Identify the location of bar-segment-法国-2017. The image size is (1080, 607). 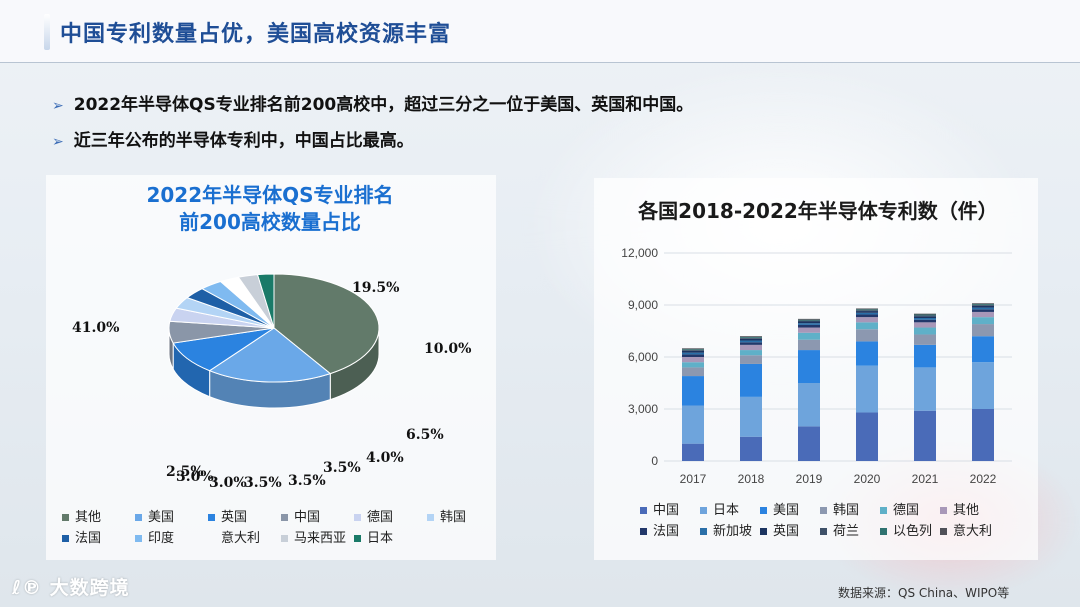
(693, 355).